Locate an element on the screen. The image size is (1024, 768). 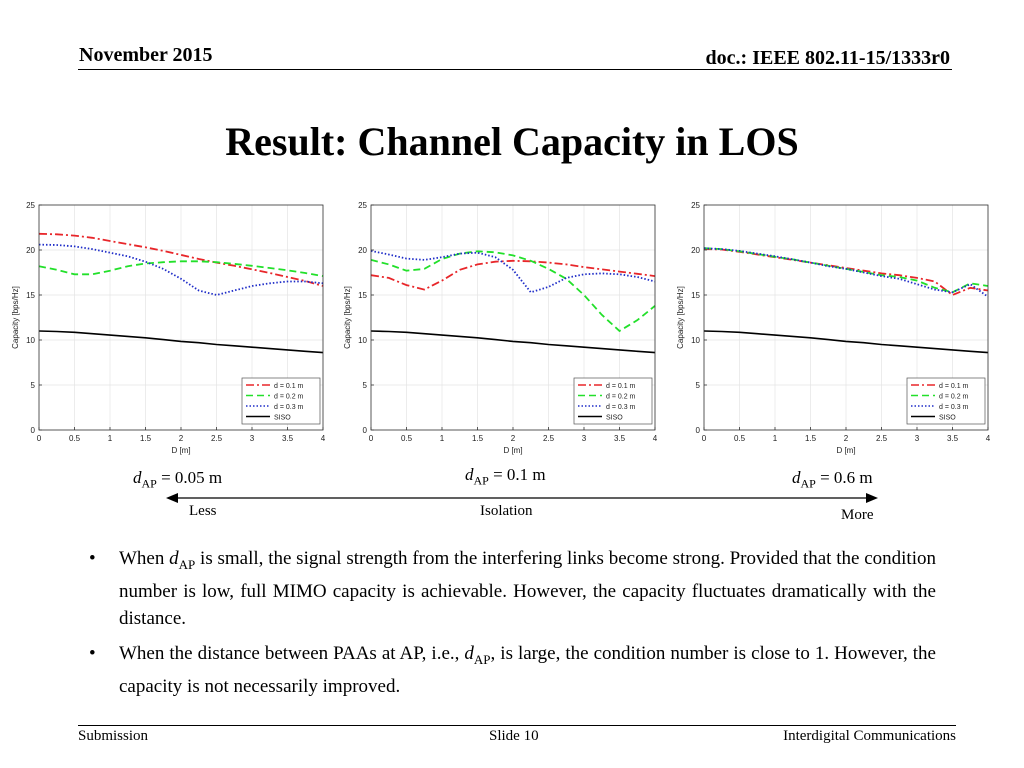
isolation-arrow is located at coordinates (522, 498).